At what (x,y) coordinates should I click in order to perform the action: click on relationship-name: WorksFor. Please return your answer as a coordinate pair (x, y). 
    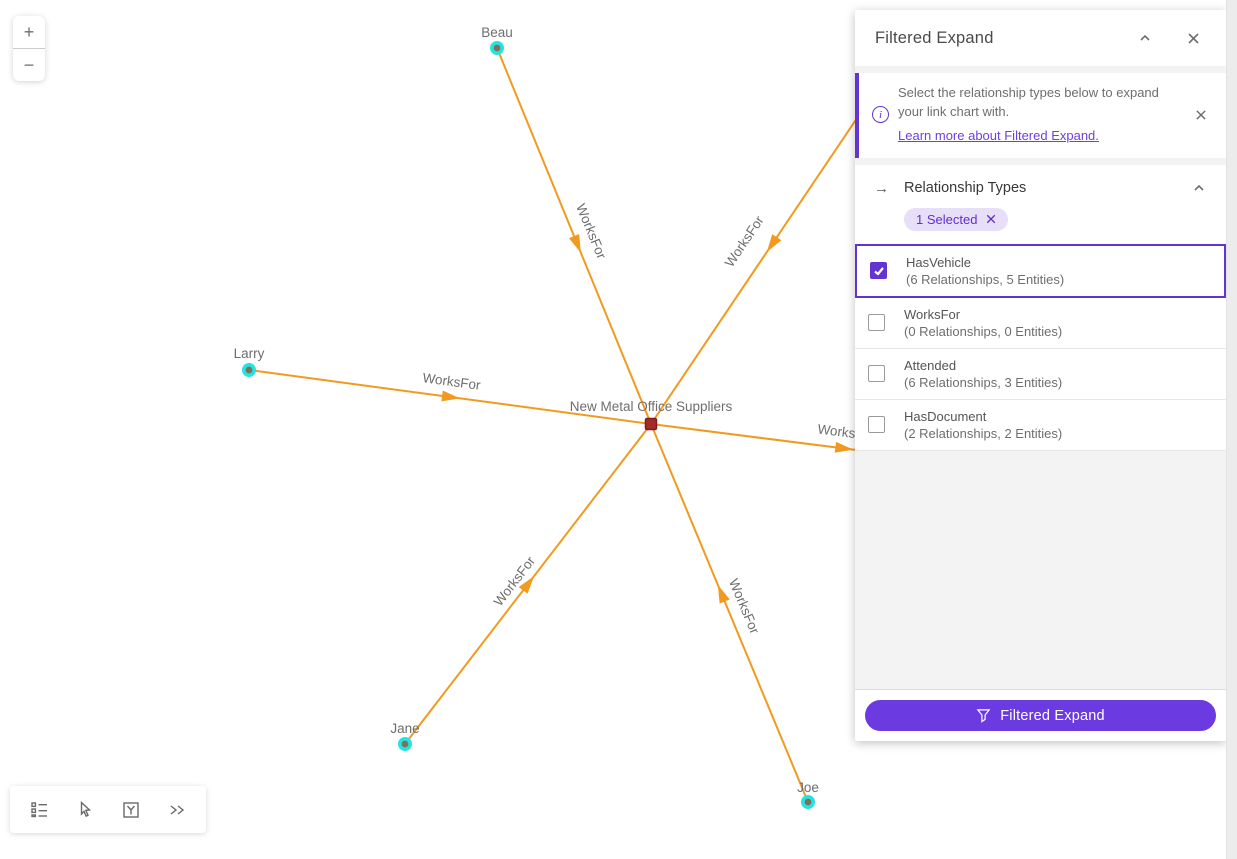
    Looking at the image, I should click on (932, 314).